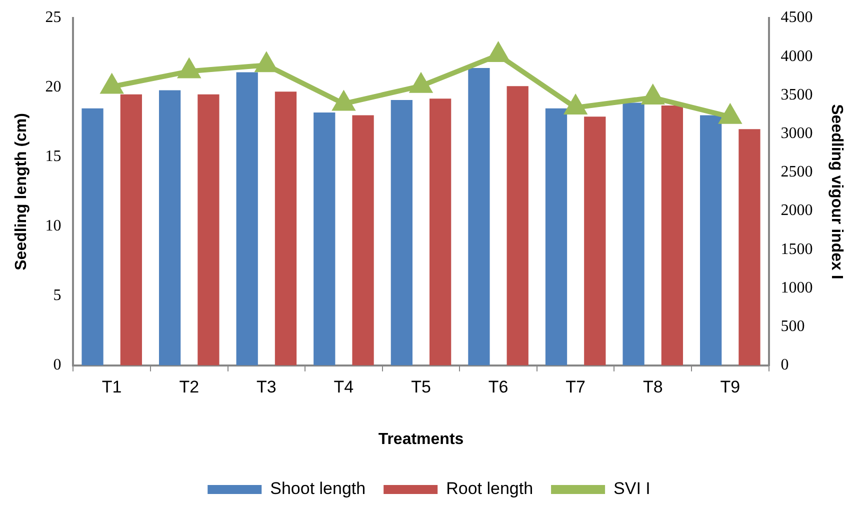 This screenshot has height=508, width=858. What do you see at coordinates (796, 95) in the screenshot?
I see `y2-tick-label: 3500` at bounding box center [796, 95].